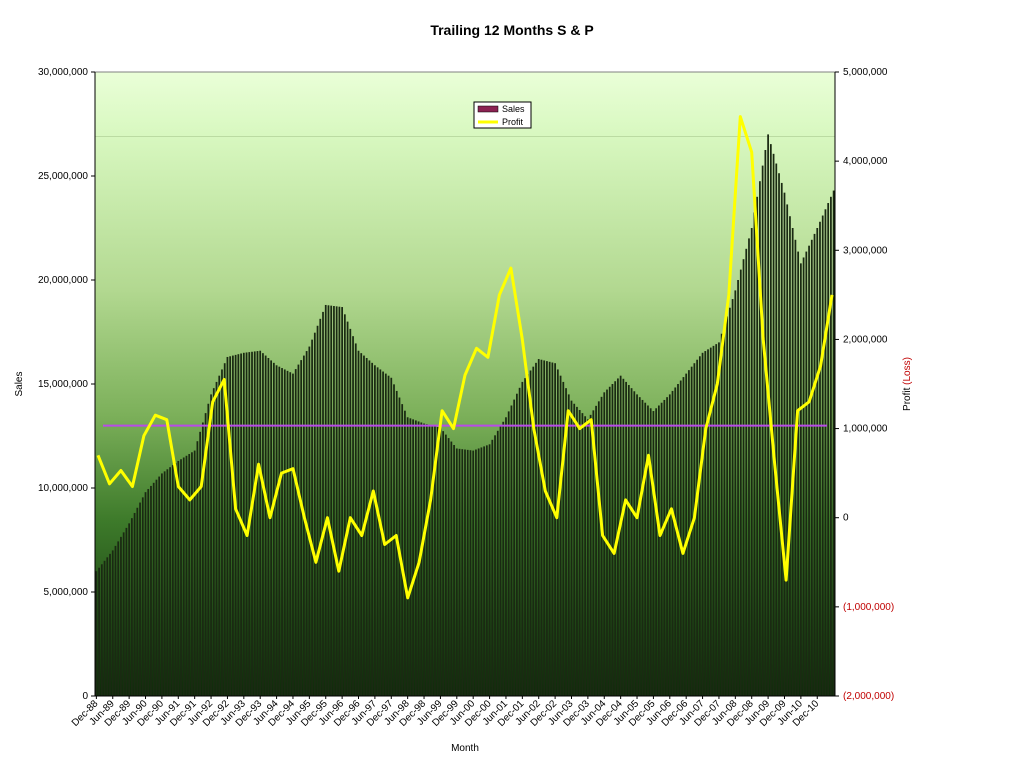 Image resolution: width=1024 pixels, height=768 pixels. What do you see at coordinates (502, 115) in the screenshot?
I see `legend: Sales Profit` at bounding box center [502, 115].